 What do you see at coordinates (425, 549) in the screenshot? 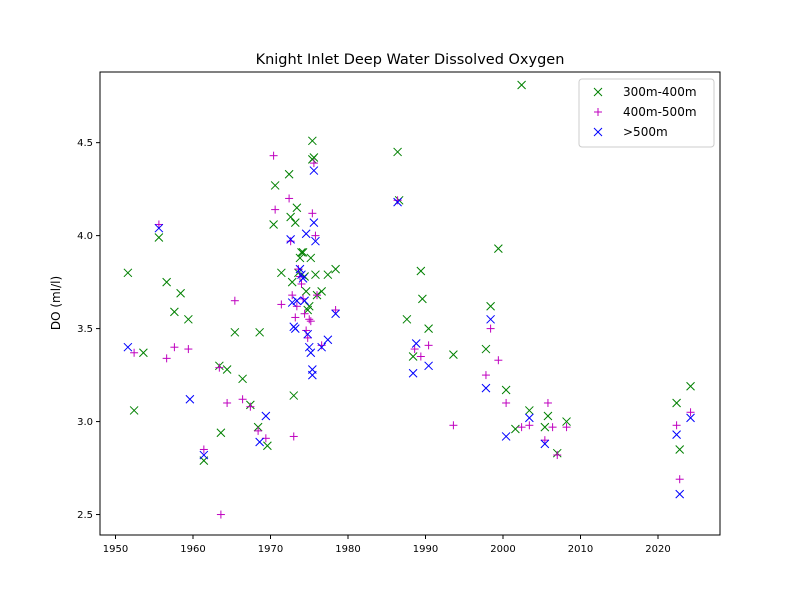
I see `x-tick-label: 1990` at bounding box center [425, 549].